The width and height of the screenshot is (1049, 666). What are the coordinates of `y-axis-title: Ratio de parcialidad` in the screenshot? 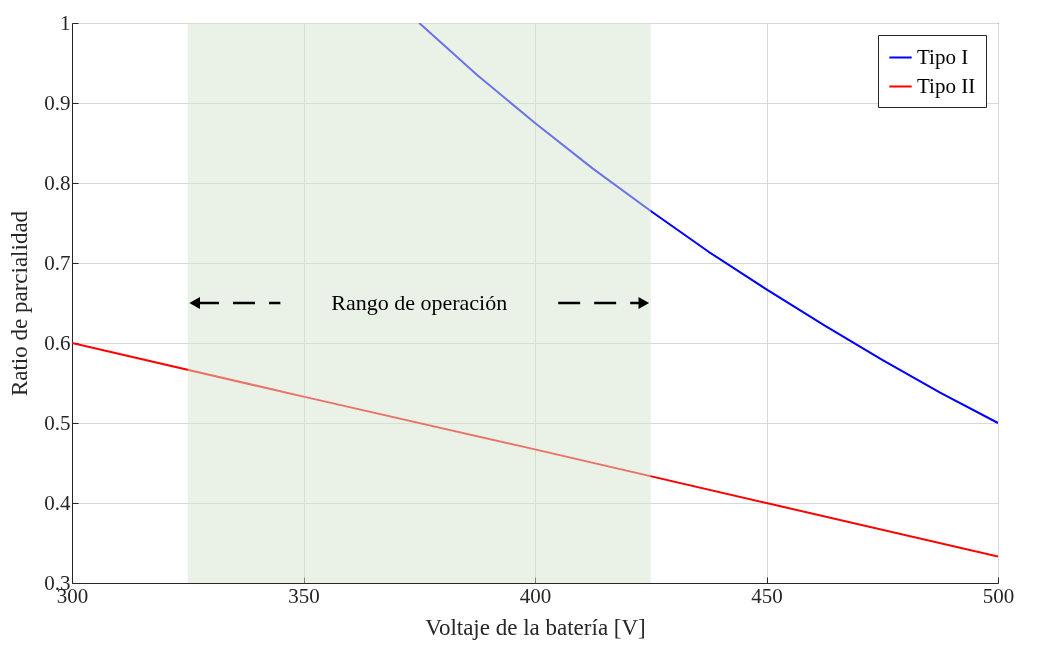 It's located at (20, 303).